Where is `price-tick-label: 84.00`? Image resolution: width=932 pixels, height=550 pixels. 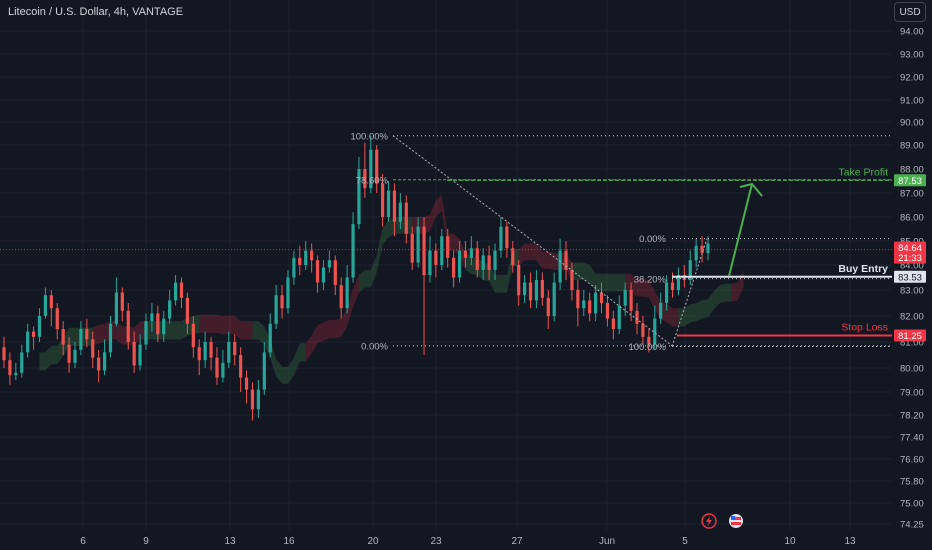 price-tick-label: 84.00 is located at coordinates (912, 266).